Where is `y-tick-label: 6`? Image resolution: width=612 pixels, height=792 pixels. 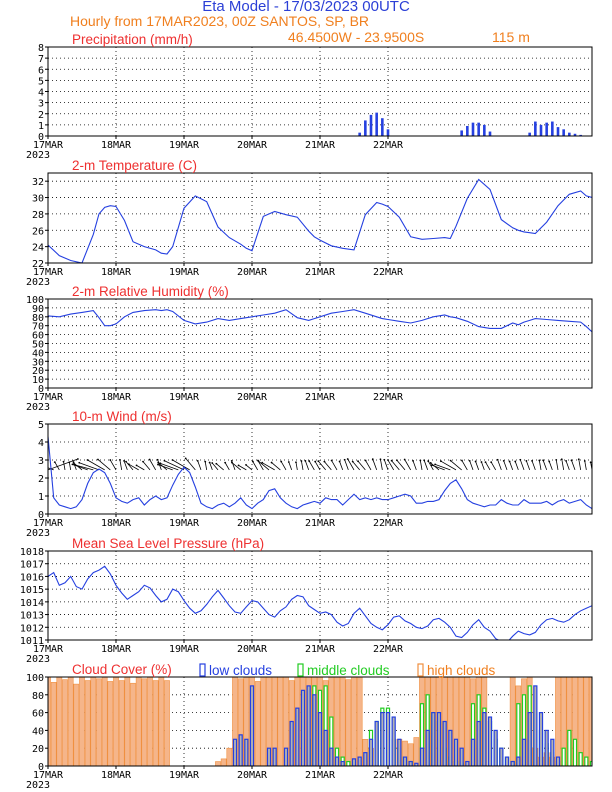 y-tick-label: 6 is located at coordinates (41, 70).